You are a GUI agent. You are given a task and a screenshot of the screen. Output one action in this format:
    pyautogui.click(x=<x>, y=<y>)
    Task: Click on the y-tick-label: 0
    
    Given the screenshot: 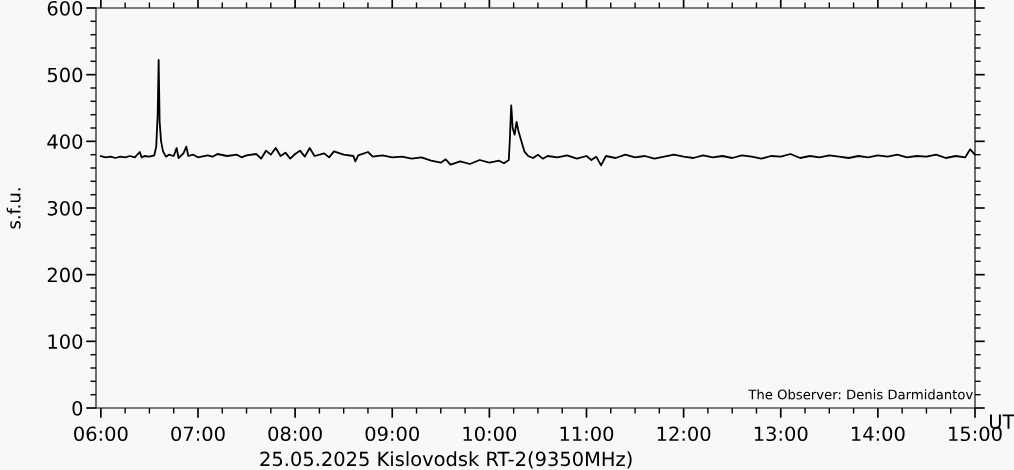 What is the action you would take?
    pyautogui.click(x=77, y=408)
    